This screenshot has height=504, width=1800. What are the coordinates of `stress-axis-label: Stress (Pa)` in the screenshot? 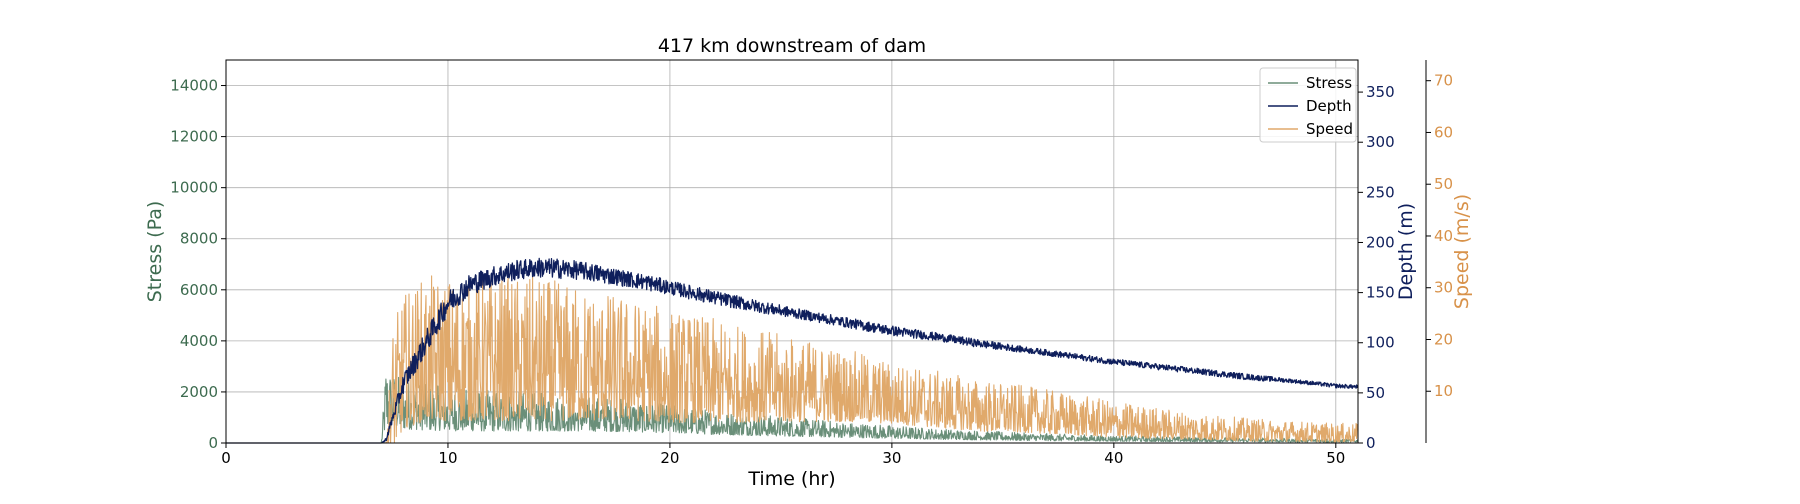 It's located at (155, 252).